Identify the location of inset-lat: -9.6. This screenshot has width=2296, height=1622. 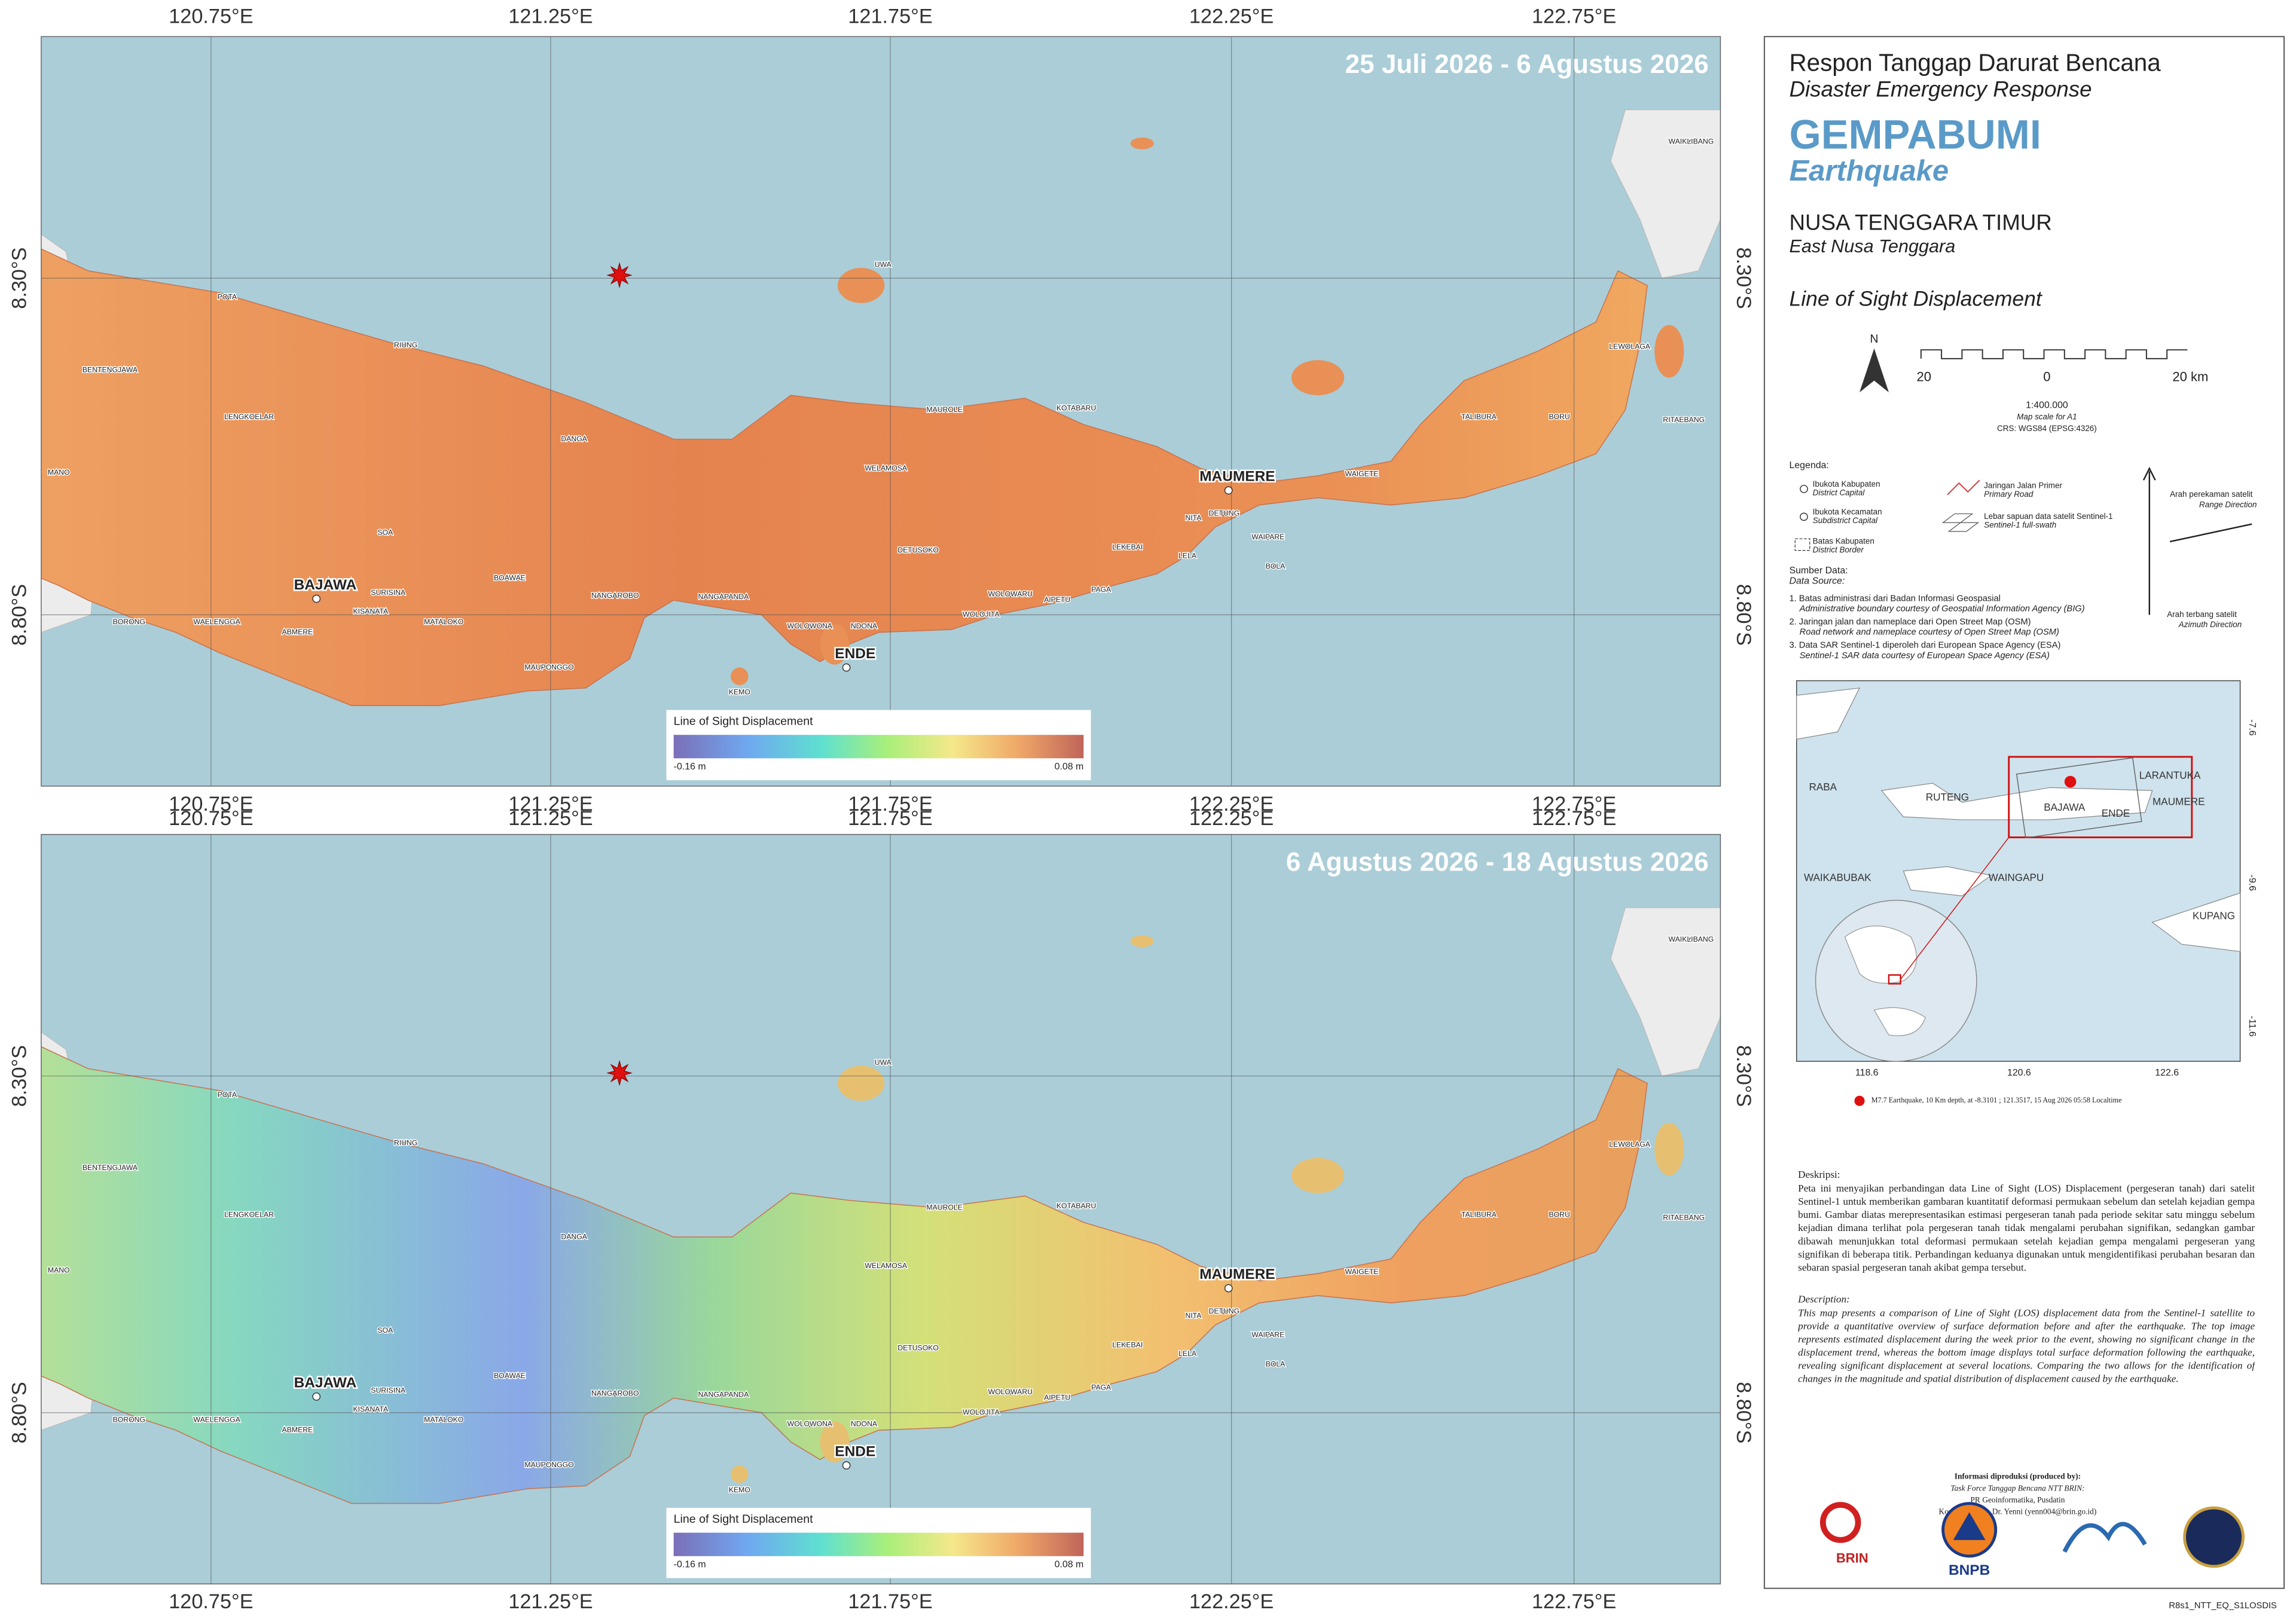
(2252, 883).